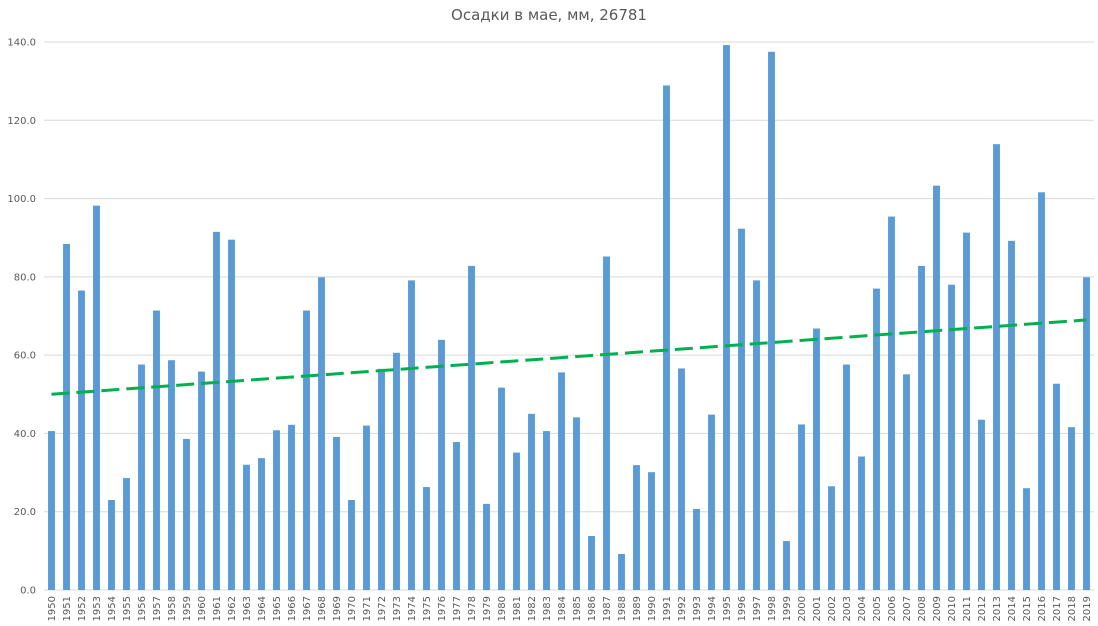 The height and width of the screenshot is (626, 1098). Describe the element at coordinates (1072, 608) in the screenshot. I see `x-tick-label: 2018` at that location.